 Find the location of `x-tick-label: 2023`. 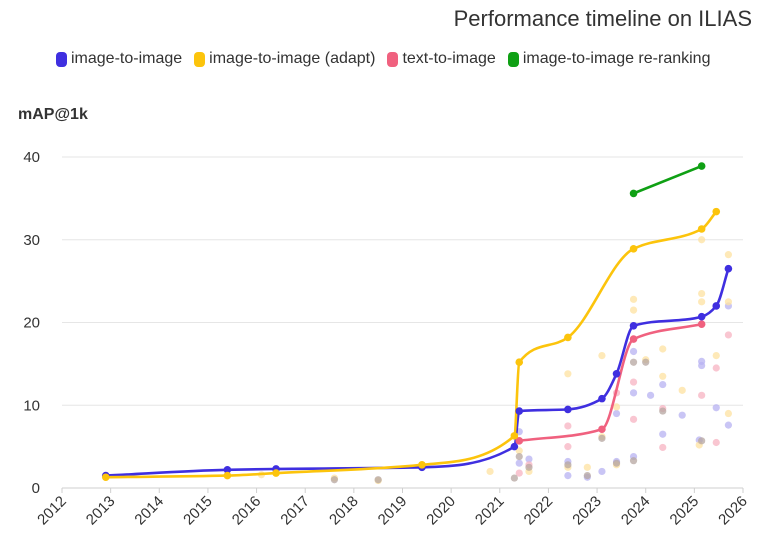

x-tick-label: 2023 is located at coordinates (587, 511).